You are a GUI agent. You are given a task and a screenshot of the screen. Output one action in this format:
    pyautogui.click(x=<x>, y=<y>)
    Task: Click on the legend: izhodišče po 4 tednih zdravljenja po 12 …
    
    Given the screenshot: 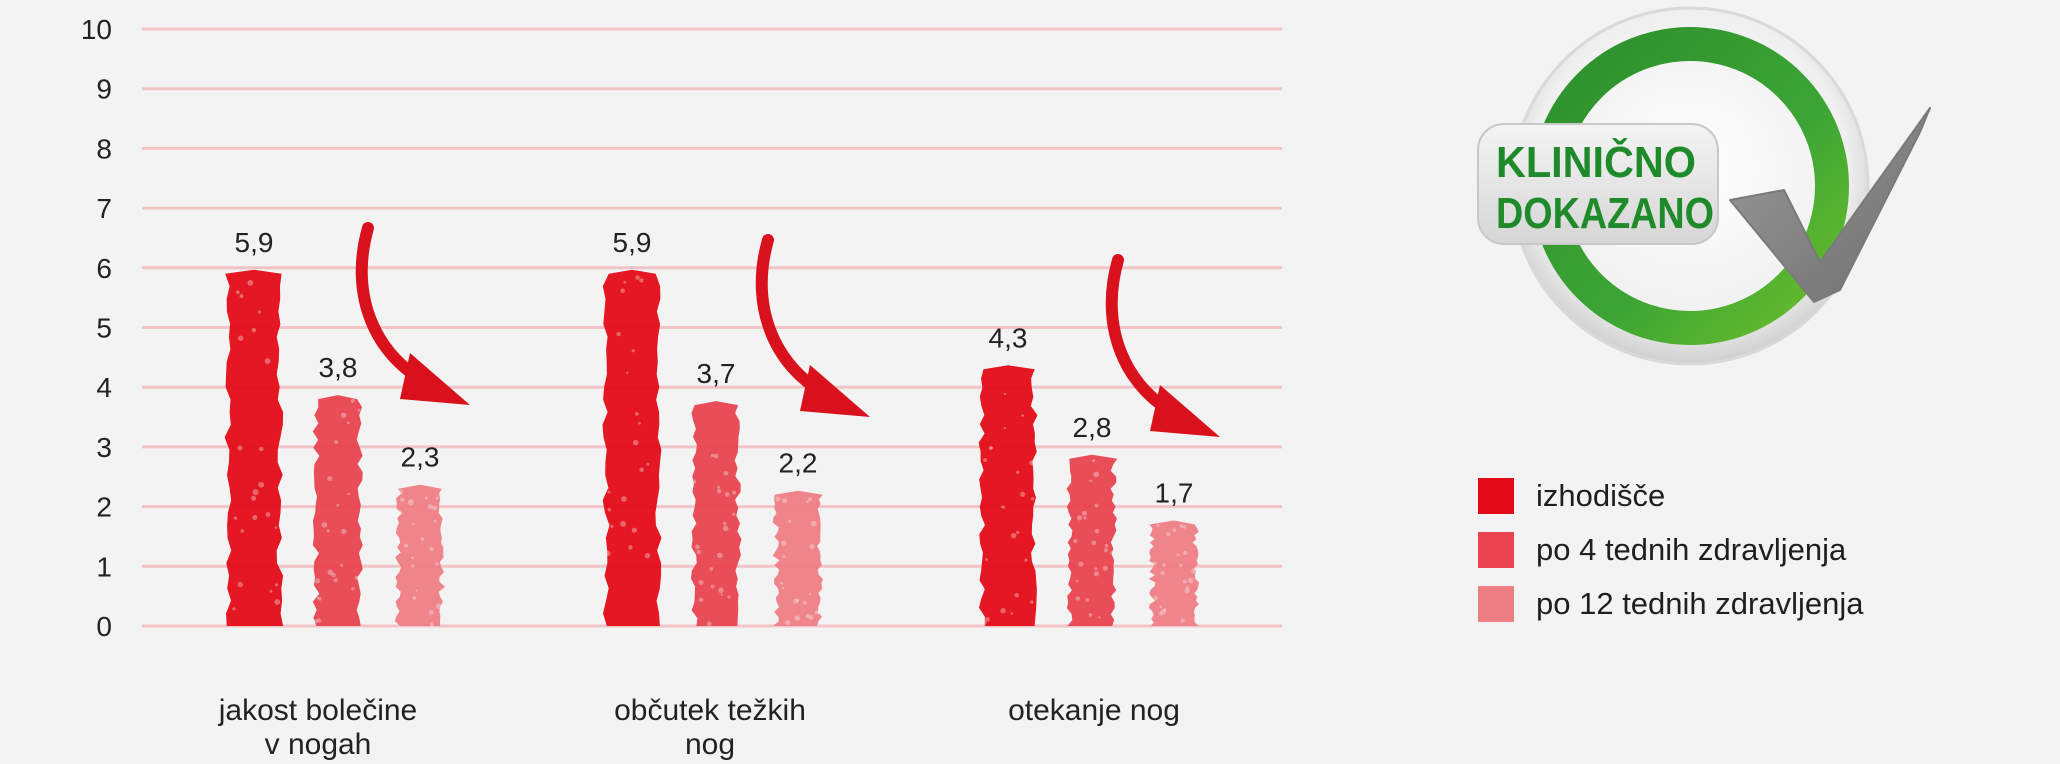 What is the action you would take?
    pyautogui.click(x=1670, y=559)
    